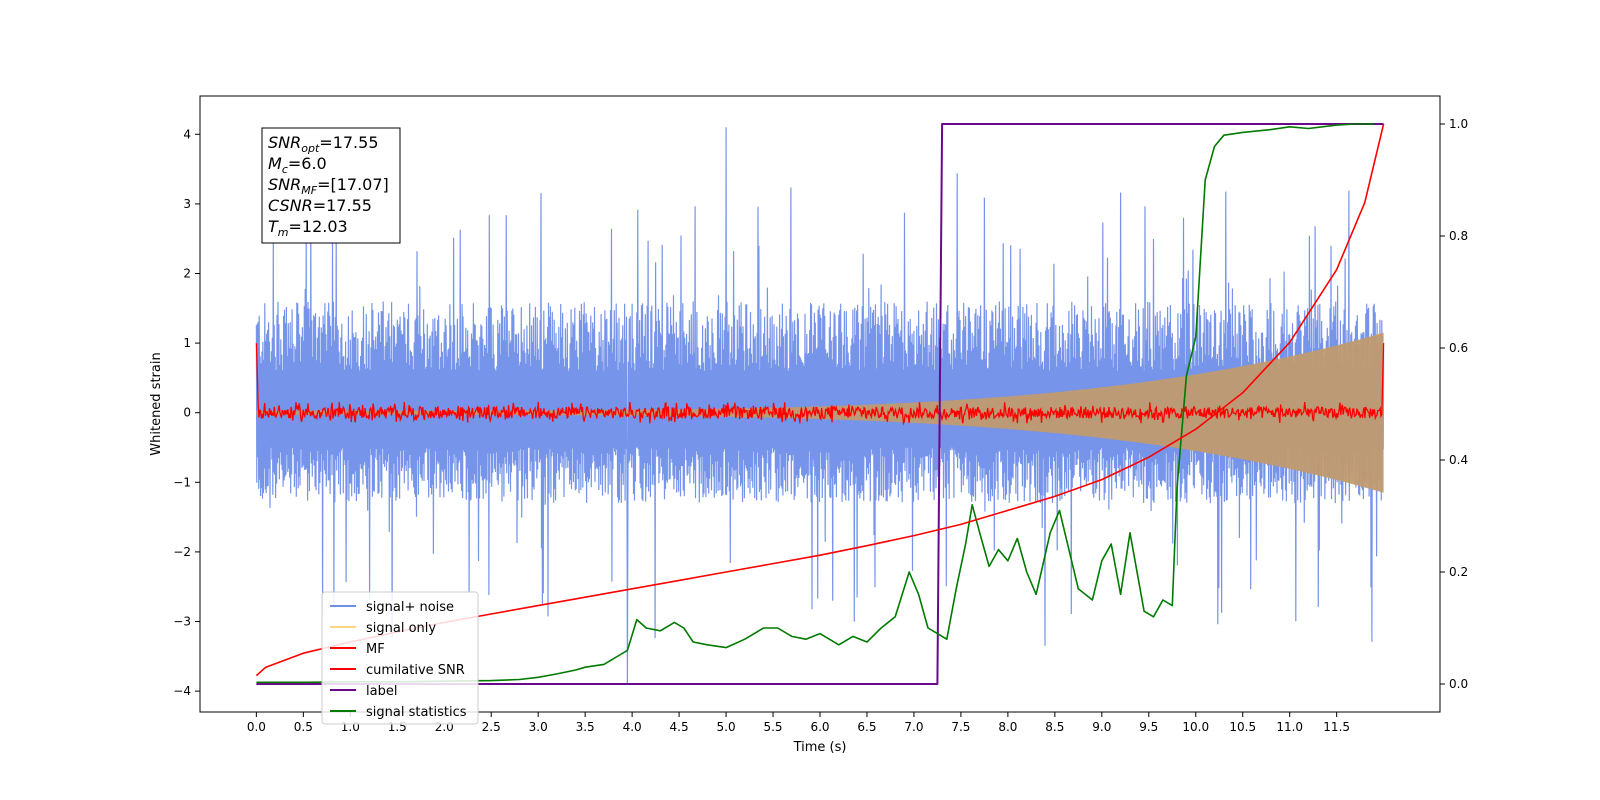  I want to click on x-tick-label: 3.0, so click(538, 727).